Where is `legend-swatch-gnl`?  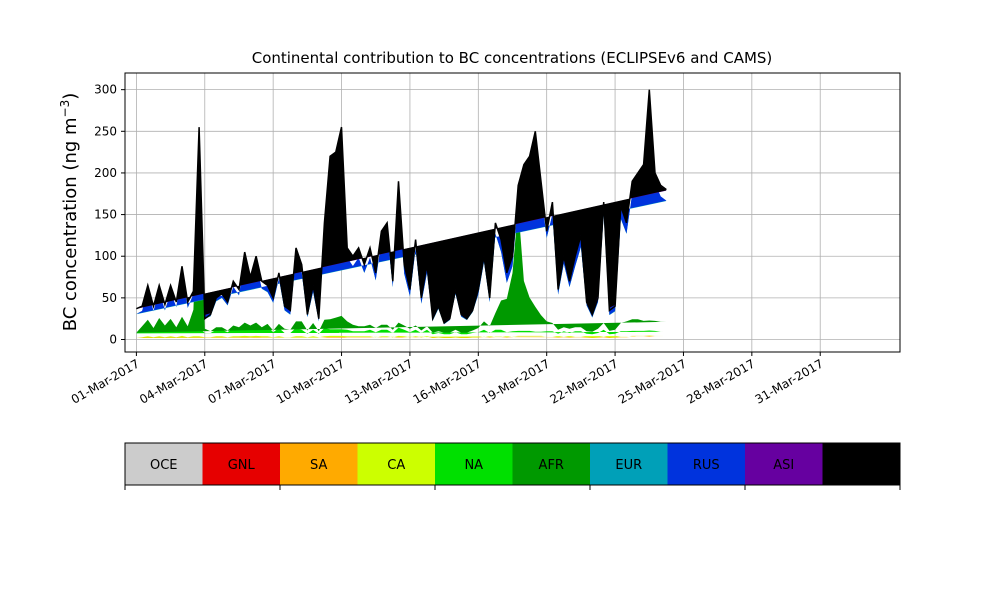 legend-swatch-gnl is located at coordinates (241, 464).